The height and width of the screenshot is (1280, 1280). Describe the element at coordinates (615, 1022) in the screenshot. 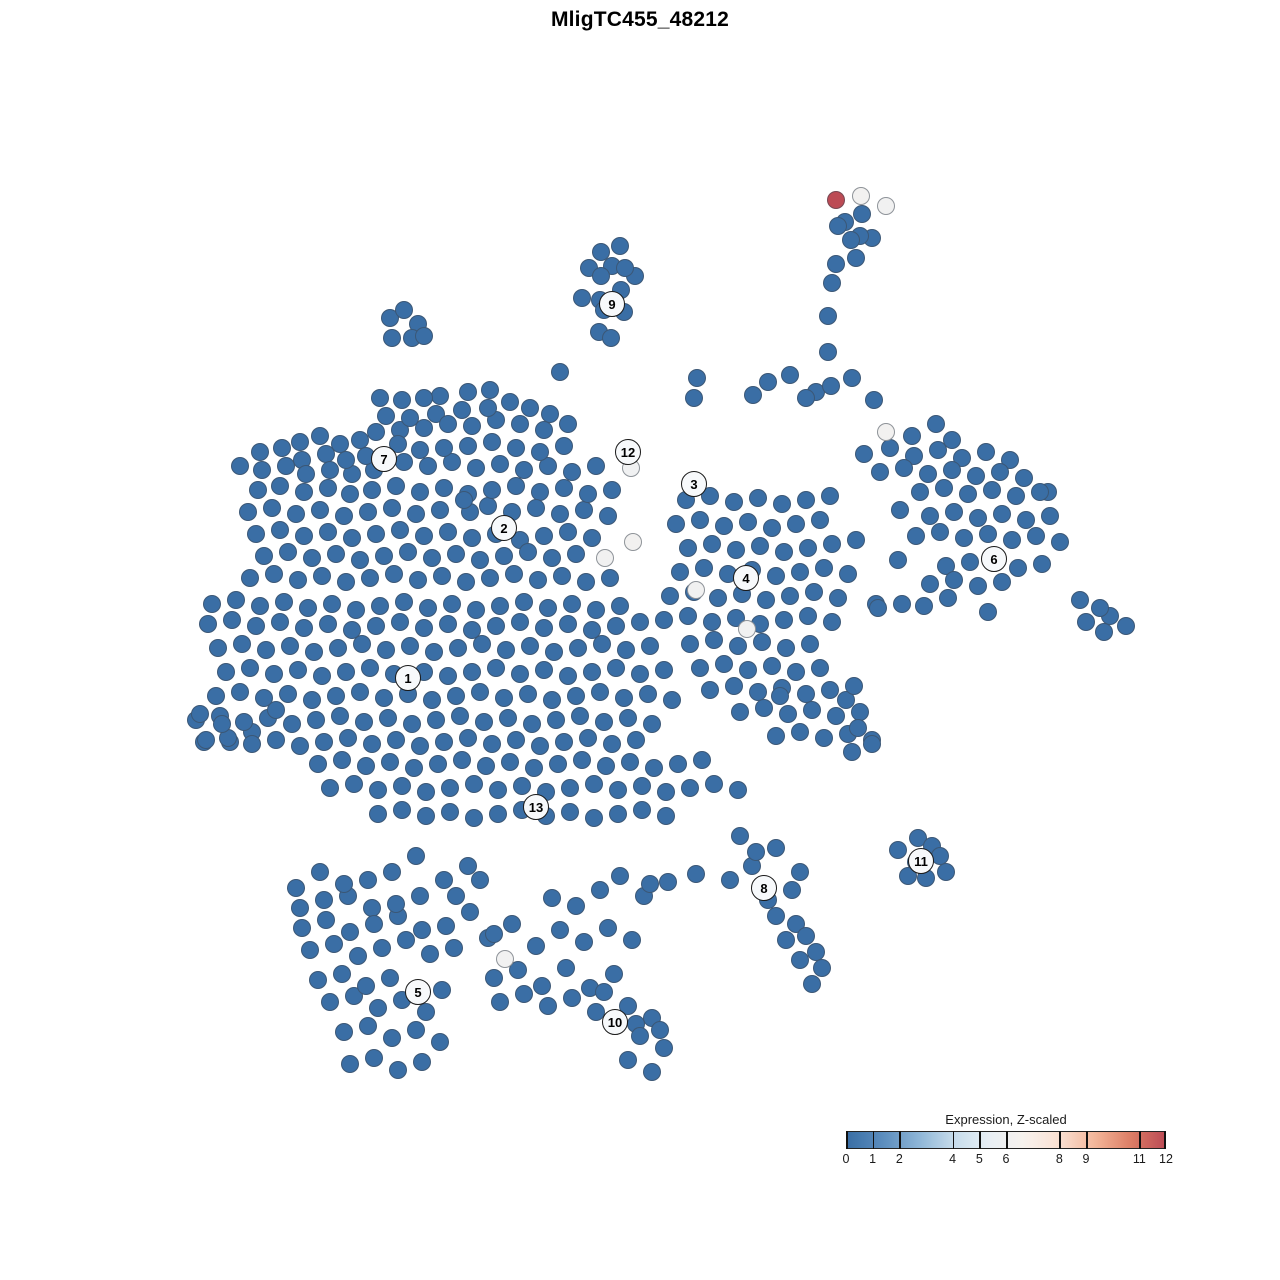

I see `cluster-label-10: 10` at that location.